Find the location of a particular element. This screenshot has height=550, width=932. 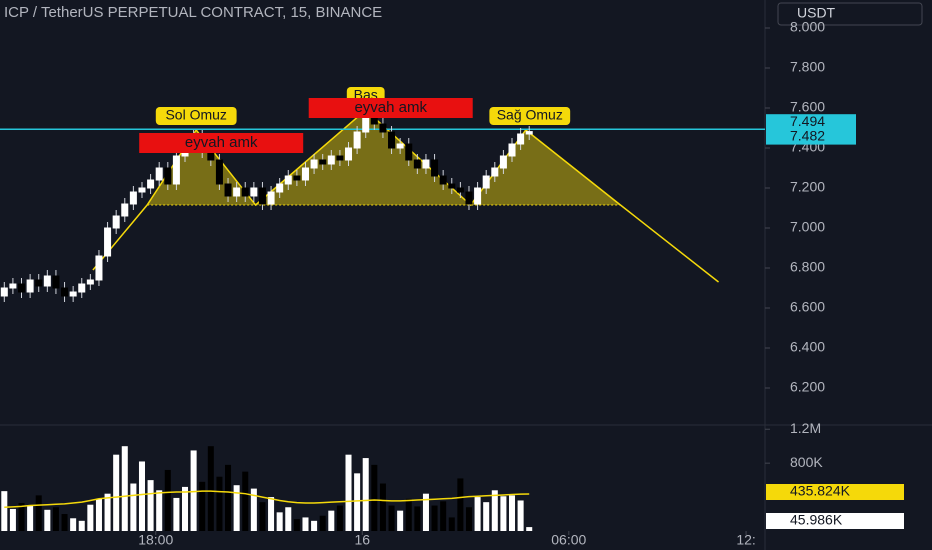

alert-label: eyvah amk is located at coordinates (390, 107).